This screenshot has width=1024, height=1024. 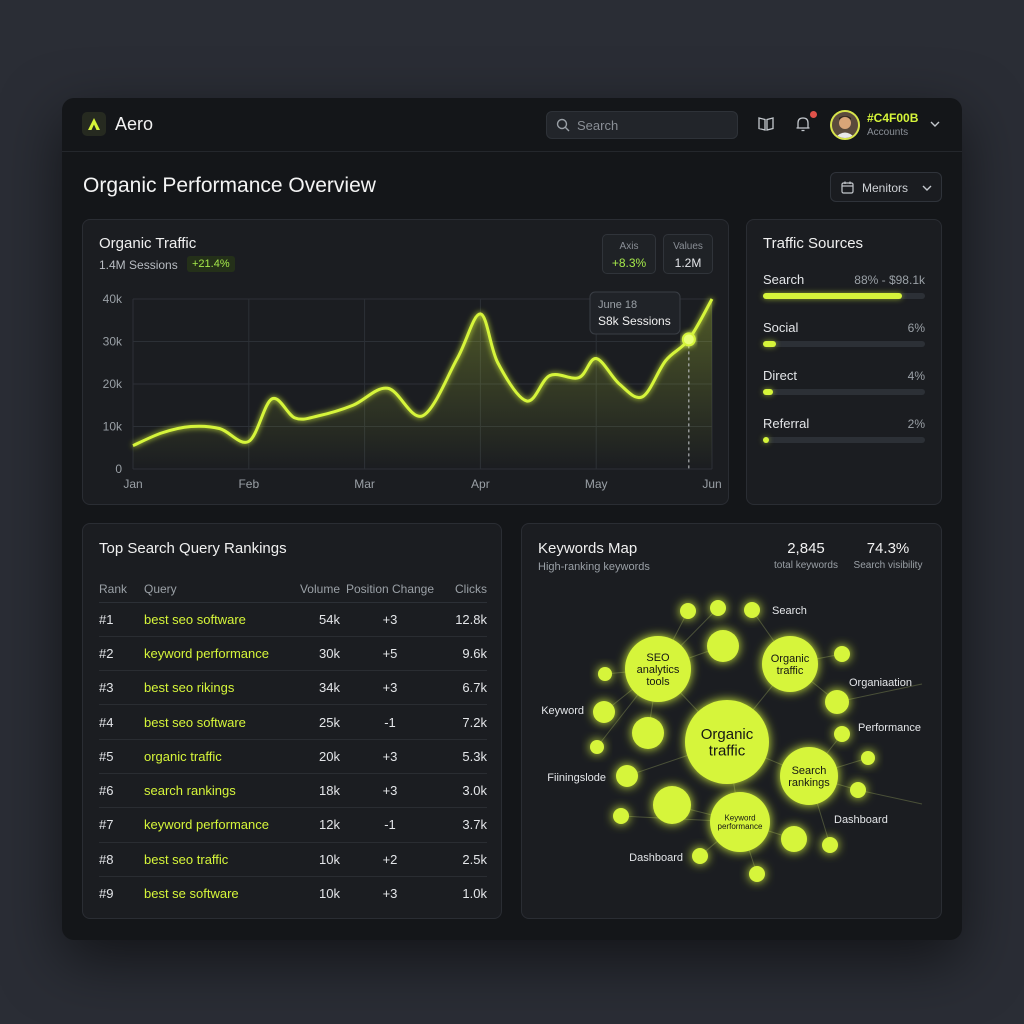 I want to click on clicks-cell: 2.5k, so click(x=463, y=859).